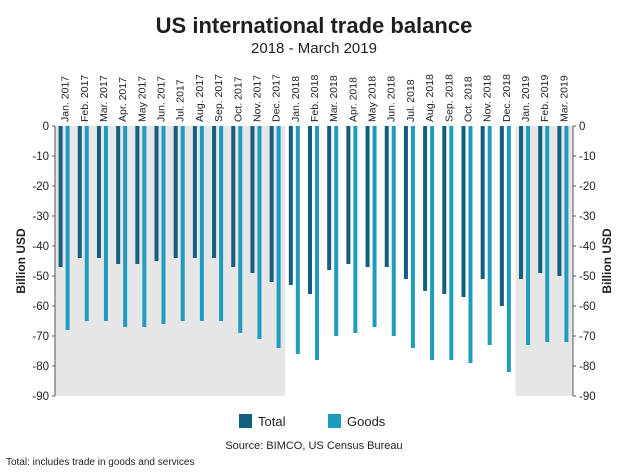 This screenshot has width=628, height=475. I want to click on y-tick-label-left: -50, so click(40, 277).